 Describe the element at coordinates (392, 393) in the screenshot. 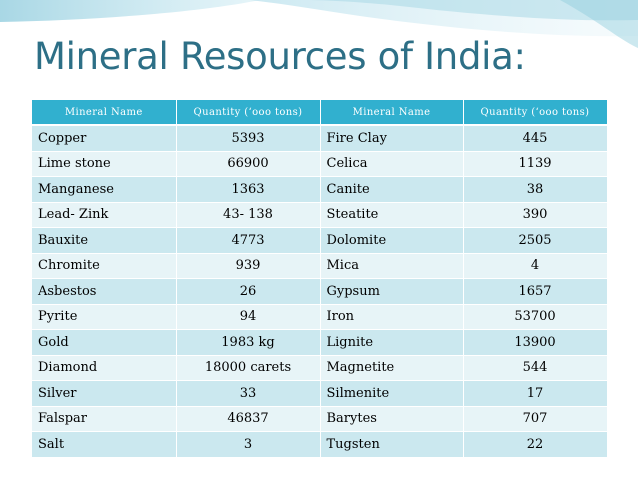

I see `mineral-name-cell: Silmenite` at that location.